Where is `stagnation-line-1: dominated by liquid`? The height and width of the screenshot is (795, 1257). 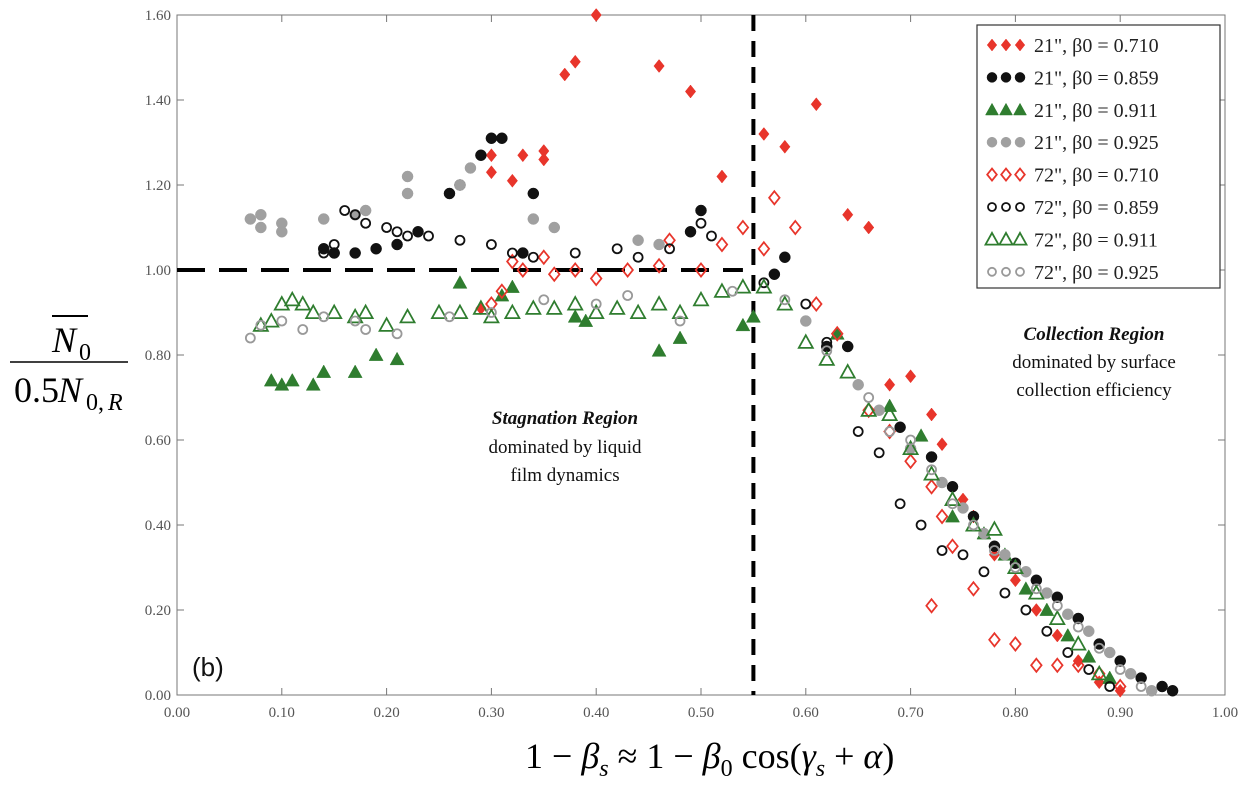
stagnation-line-1: dominated by liquid is located at coordinates (565, 447).